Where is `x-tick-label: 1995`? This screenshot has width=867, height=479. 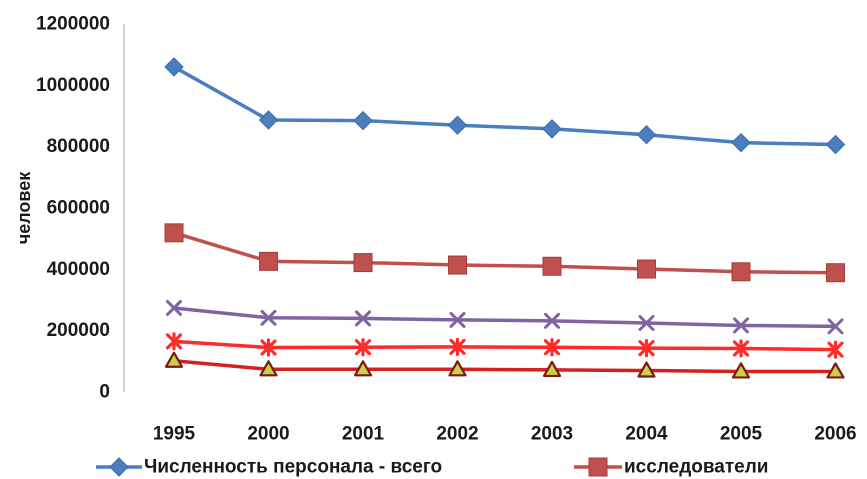
x-tick-label: 1995 is located at coordinates (174, 434).